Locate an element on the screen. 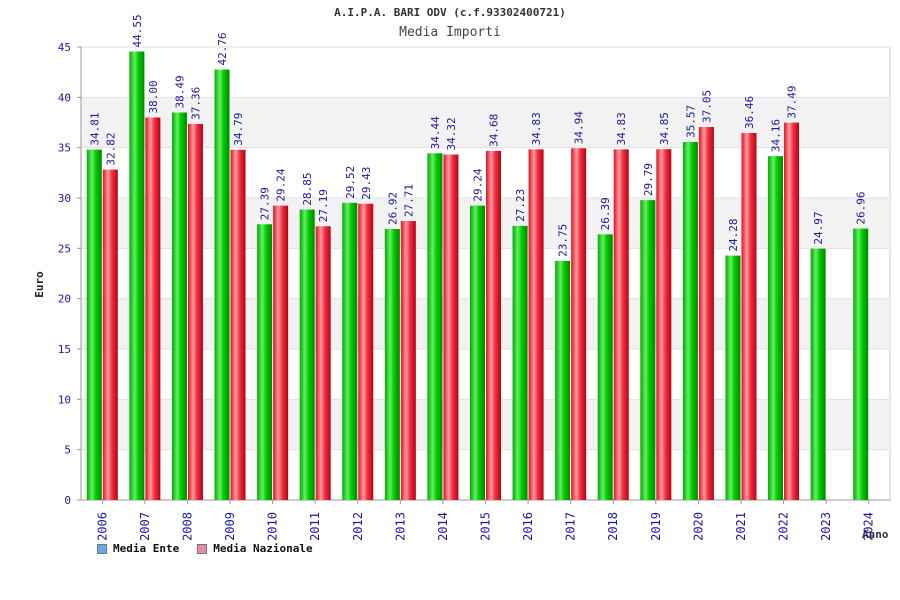 This screenshot has width=900, height=600. chart-subtitle: Media Importi is located at coordinates (450, 32).